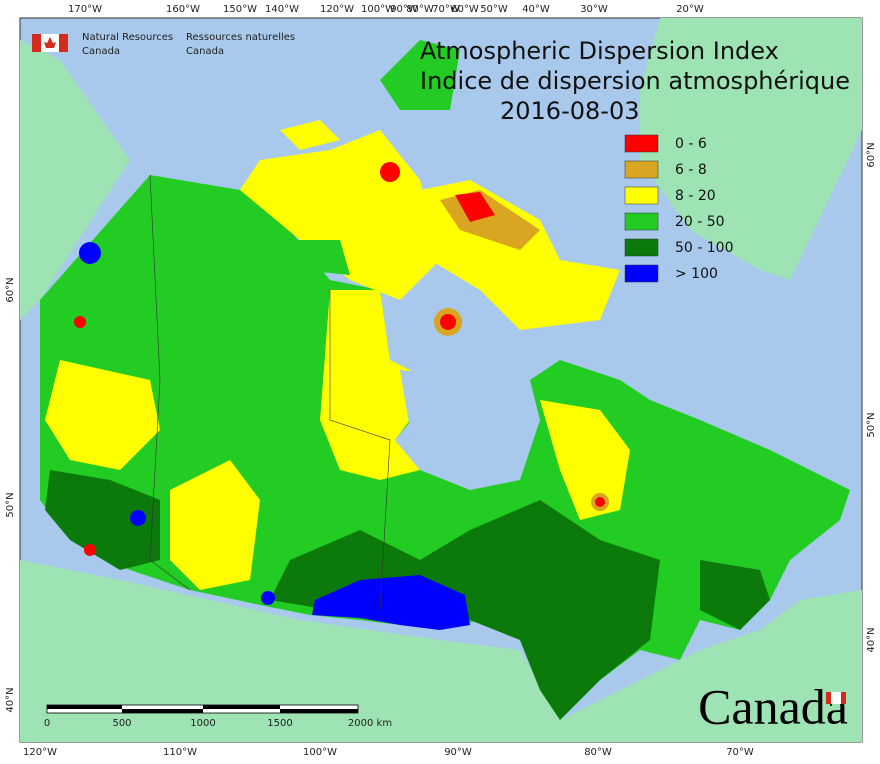 The image size is (880, 764). What do you see at coordinates (47, 723) in the screenshot?
I see `scale-label: 0` at bounding box center [47, 723].